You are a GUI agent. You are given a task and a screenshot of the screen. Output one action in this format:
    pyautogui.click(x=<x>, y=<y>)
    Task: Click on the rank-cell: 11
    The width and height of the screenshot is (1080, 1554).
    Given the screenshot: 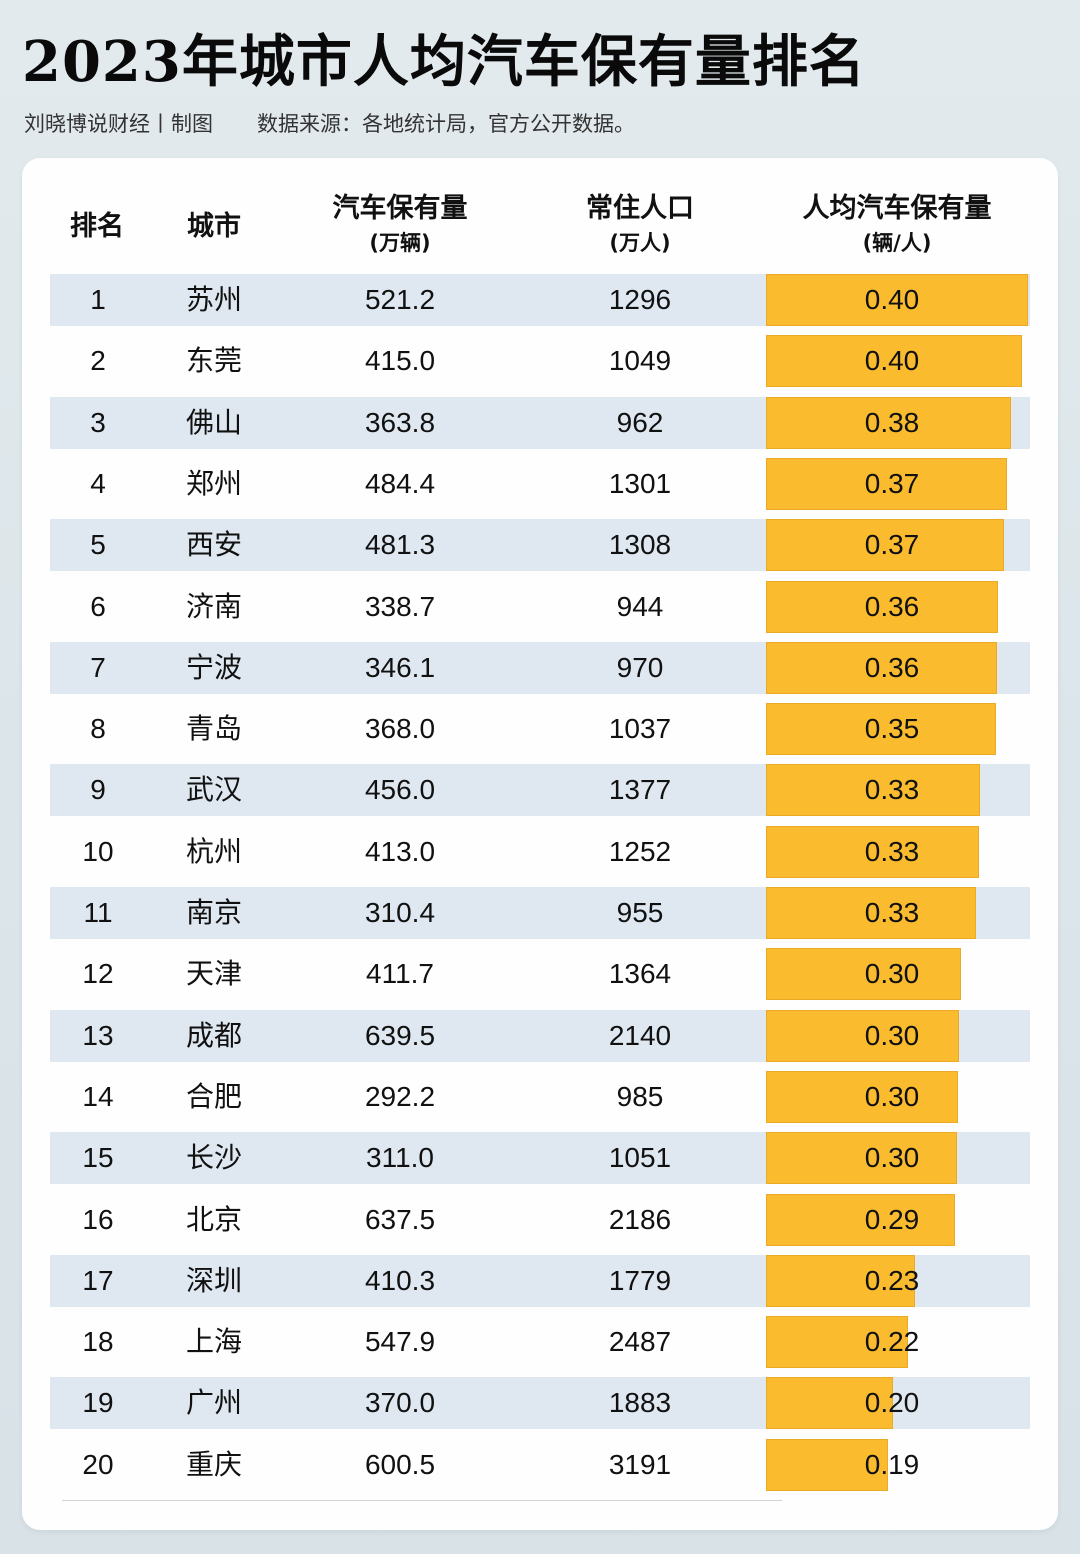 What is the action you would take?
    pyautogui.click(x=98, y=912)
    